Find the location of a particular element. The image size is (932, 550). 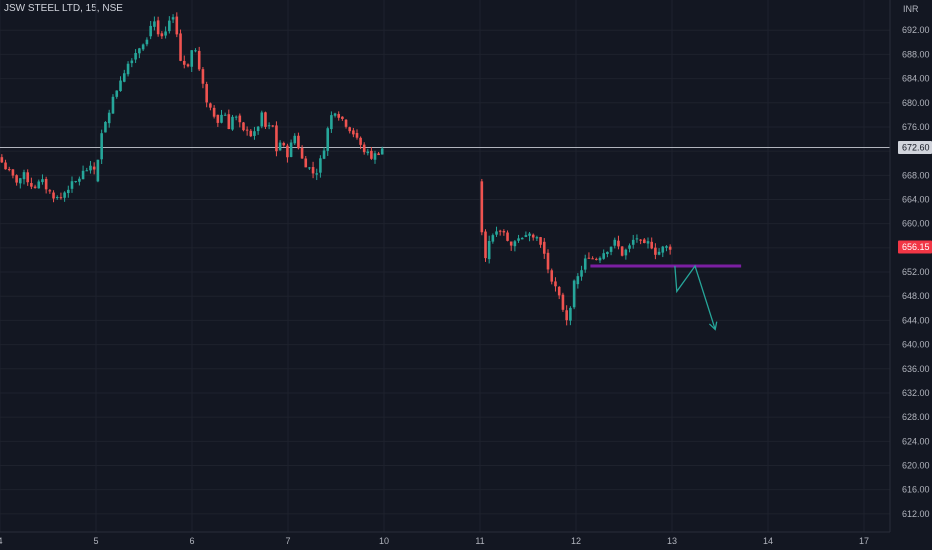

y-tick-label: 684.00 is located at coordinates (916, 79).